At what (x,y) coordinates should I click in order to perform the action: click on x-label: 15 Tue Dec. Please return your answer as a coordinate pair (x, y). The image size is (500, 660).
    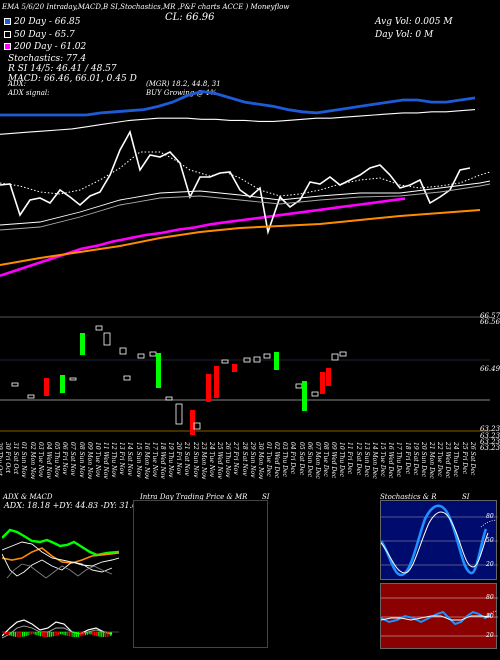
    Looking at the image, I should click on (383, 459).